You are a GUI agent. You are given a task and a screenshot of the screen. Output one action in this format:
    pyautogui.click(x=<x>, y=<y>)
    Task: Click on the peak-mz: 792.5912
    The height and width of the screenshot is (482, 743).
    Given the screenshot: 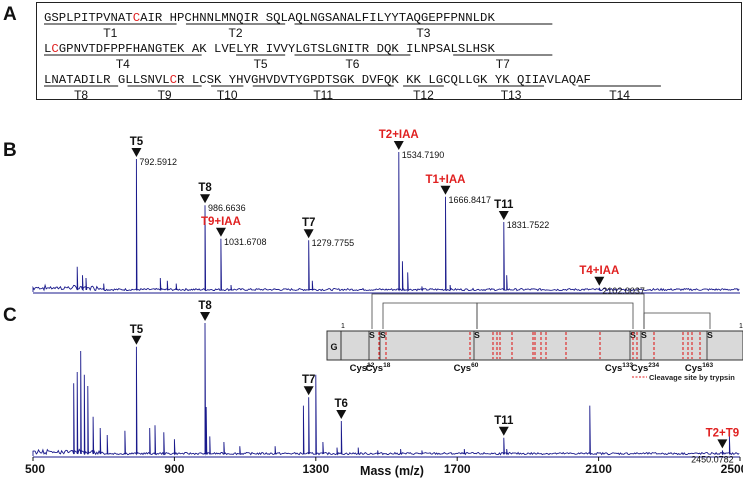 What is the action you would take?
    pyautogui.click(x=158, y=162)
    